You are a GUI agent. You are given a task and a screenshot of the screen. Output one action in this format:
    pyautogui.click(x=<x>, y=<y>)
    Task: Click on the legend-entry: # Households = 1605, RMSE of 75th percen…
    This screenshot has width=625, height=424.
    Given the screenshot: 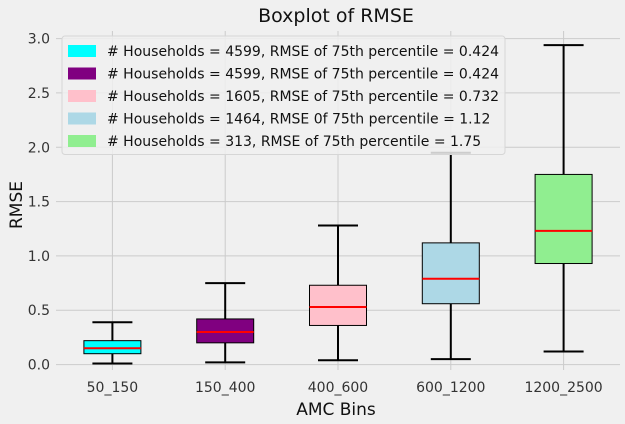 What is the action you would take?
    pyautogui.click(x=283, y=97)
    